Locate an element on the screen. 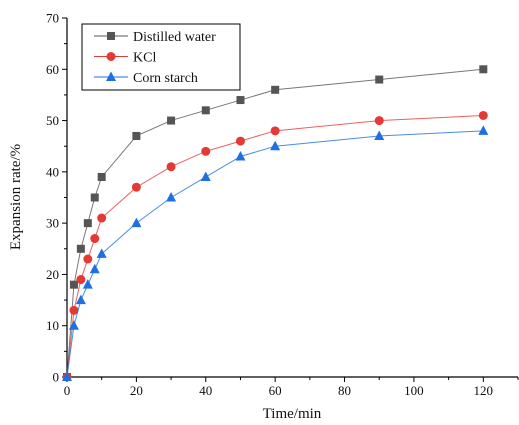 The width and height of the screenshot is (519, 425). y-tick-label: 70 is located at coordinates (52, 18).